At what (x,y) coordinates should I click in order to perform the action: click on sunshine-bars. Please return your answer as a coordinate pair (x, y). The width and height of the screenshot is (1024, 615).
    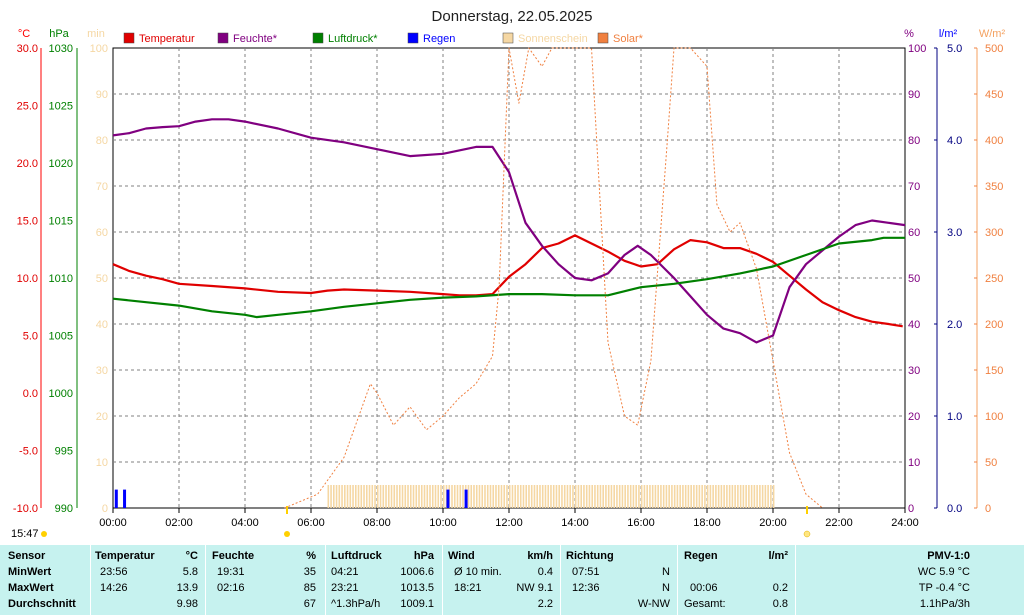
    Looking at the image, I should click on (551, 496).